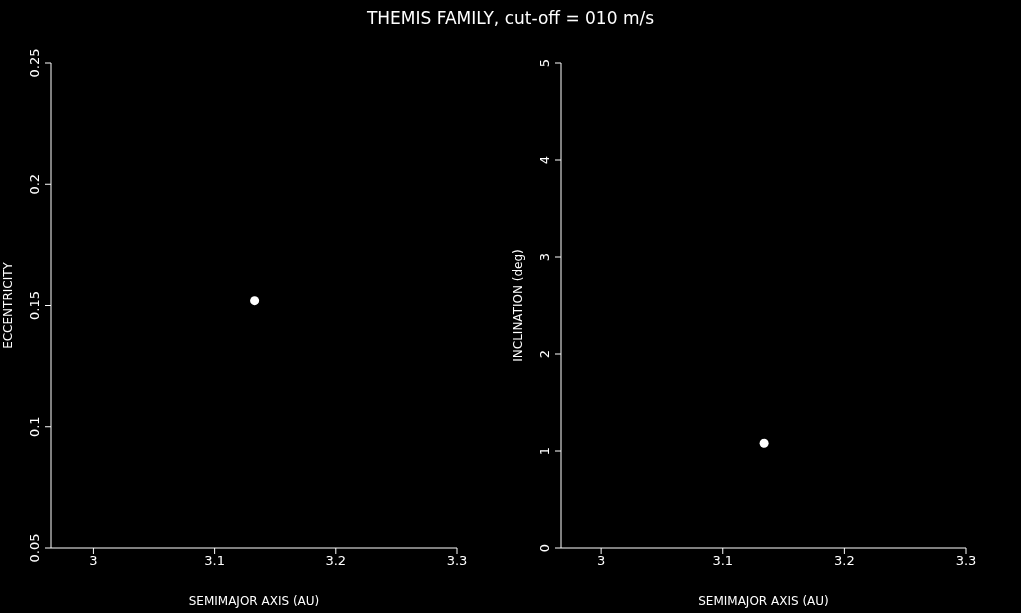 The width and height of the screenshot is (1021, 613). What do you see at coordinates (34, 184) in the screenshot?
I see `y-tick-label: 0.2` at bounding box center [34, 184].